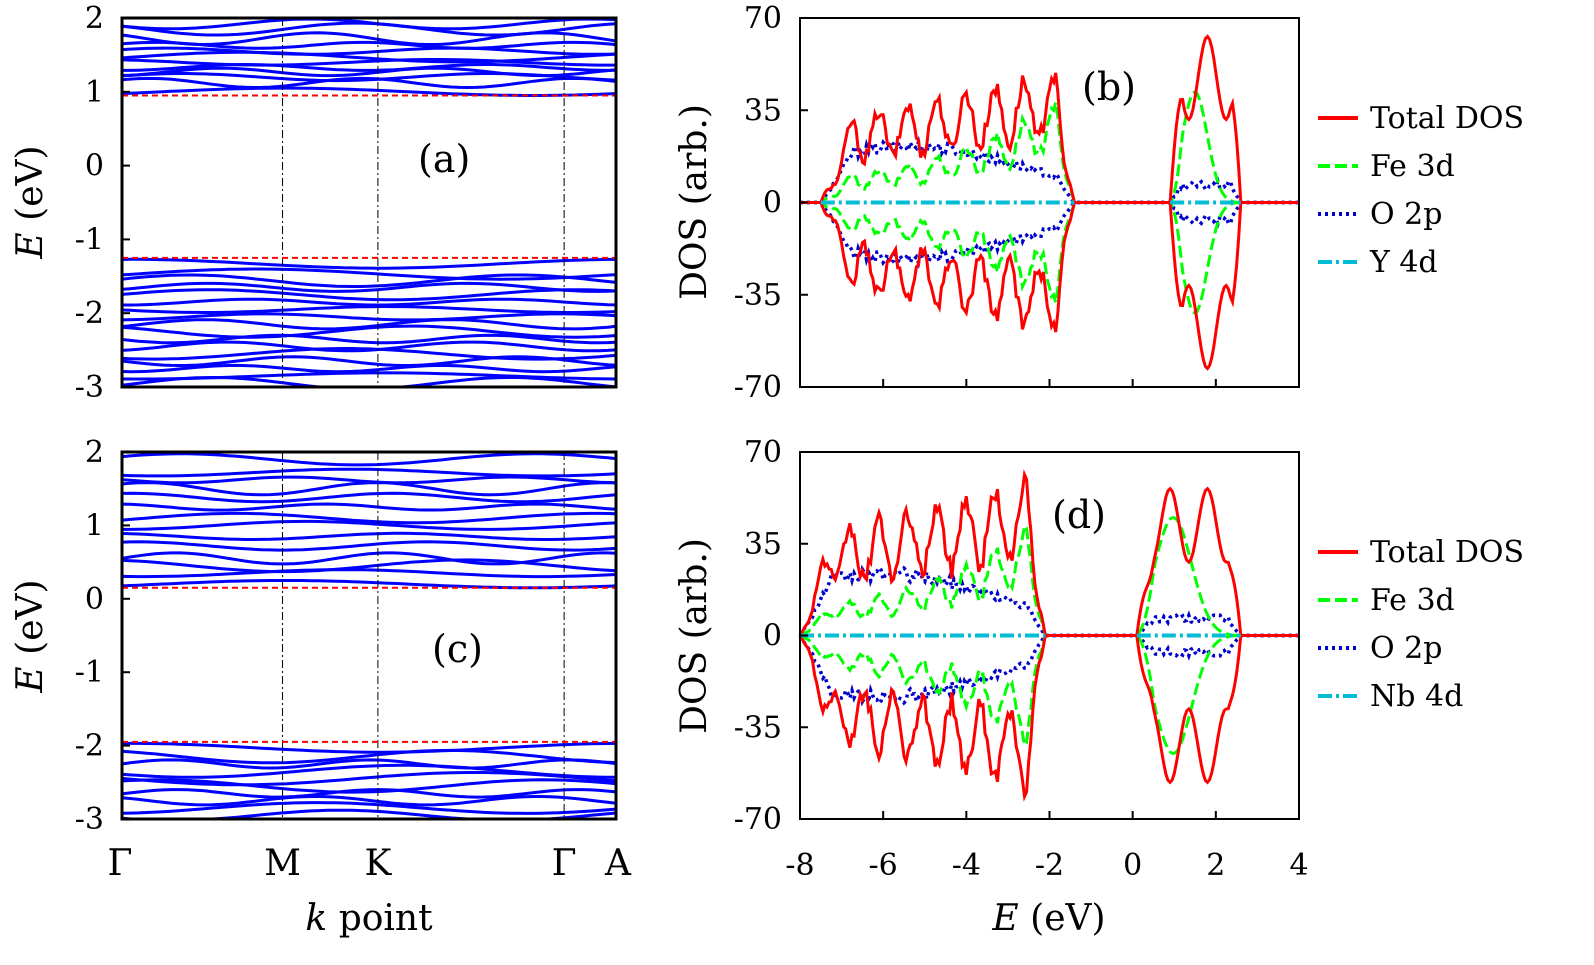 Image resolution: width=1594 pixels, height=965 pixels. Describe the element at coordinates (799, 865) in the screenshot. I see `x-tick-label: -8` at that location.